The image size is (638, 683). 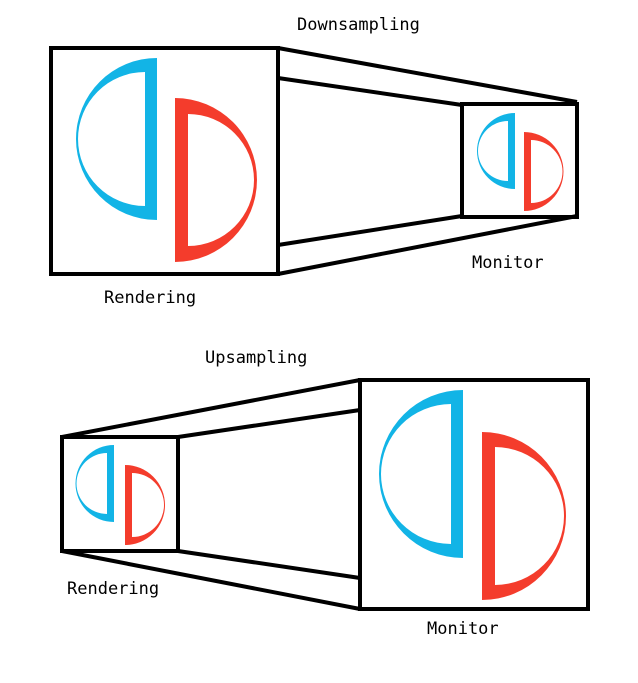 What do you see at coordinates (113, 589) in the screenshot?
I see `upsampling-rendering-label: Rendering` at bounding box center [113, 589].